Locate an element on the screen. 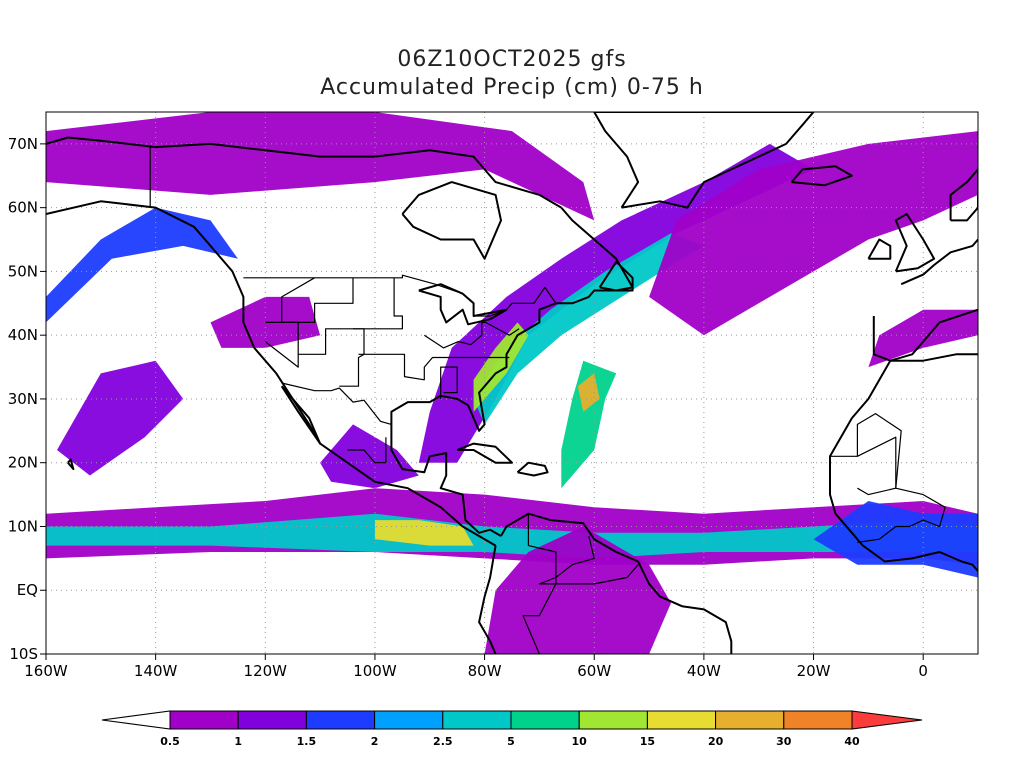  x-axis-ticks: 160W 140W 120W 100W 80W 60W 40W 20W 0 is located at coordinates (476, 667).